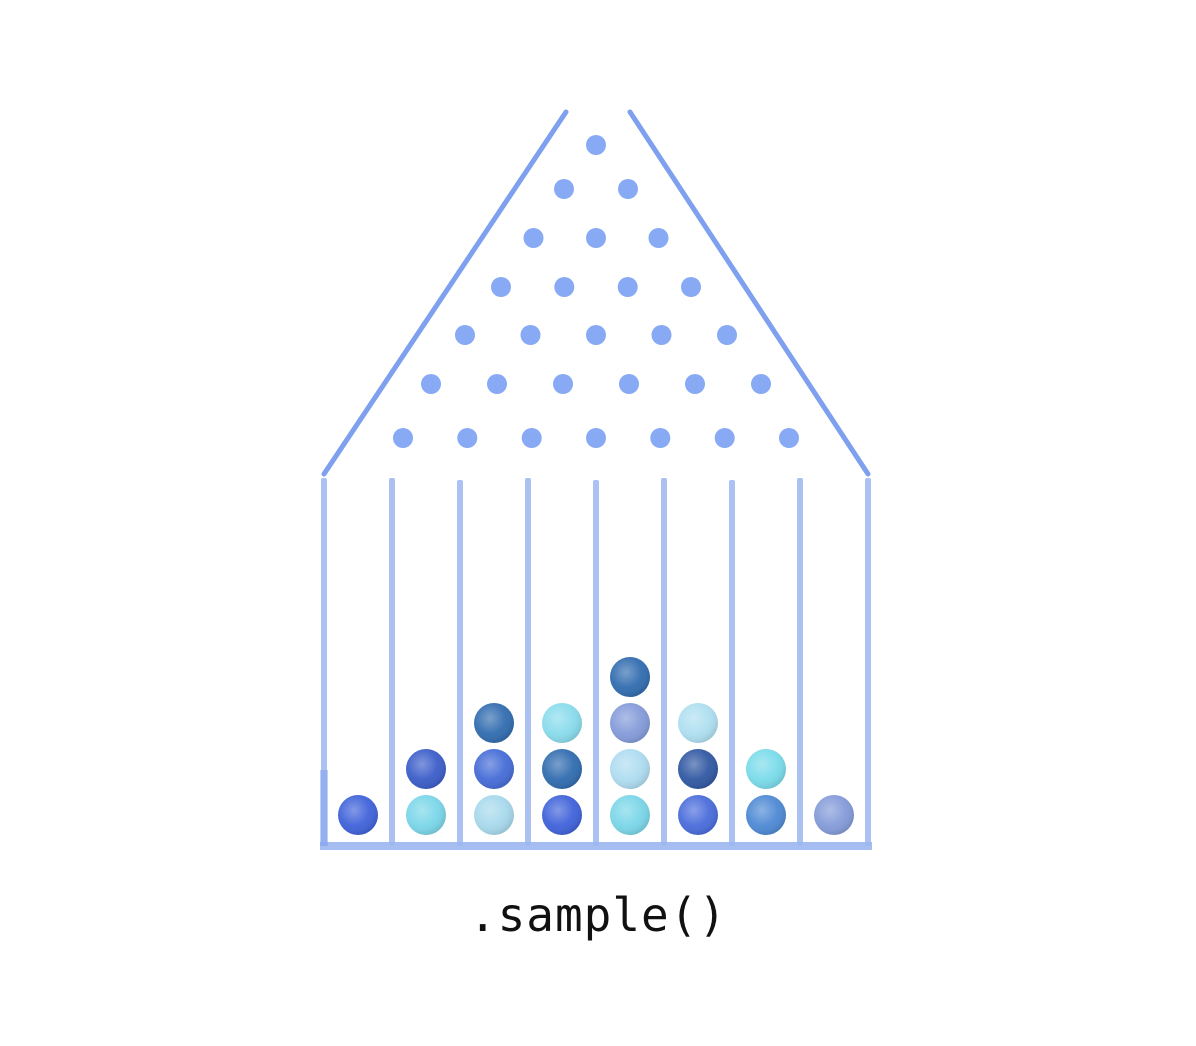 The height and width of the screenshot is (1046, 1196). Describe the element at coordinates (445, 293) in the screenshot. I see `roof-left-line` at that location.